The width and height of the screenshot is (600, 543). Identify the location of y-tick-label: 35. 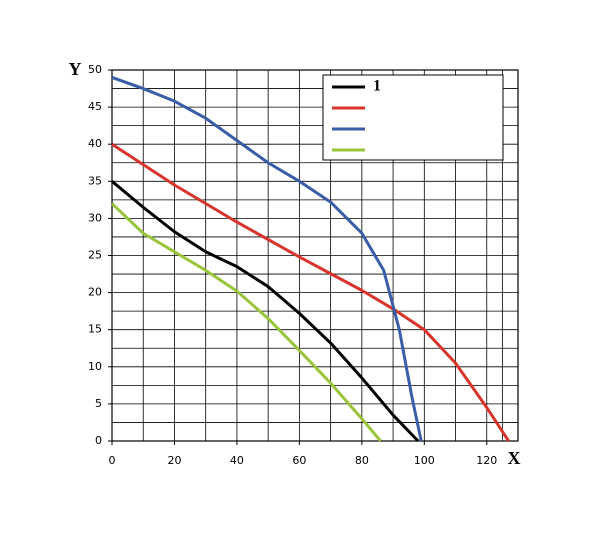
(95, 180).